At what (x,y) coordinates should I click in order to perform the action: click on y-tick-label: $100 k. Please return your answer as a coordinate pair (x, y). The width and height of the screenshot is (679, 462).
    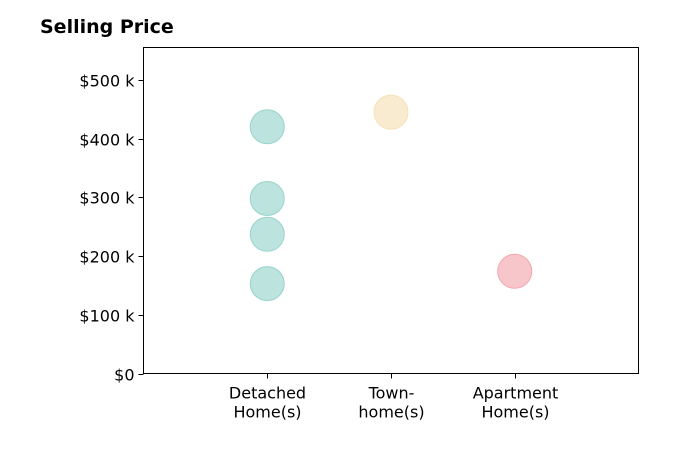
    Looking at the image, I should click on (107, 316).